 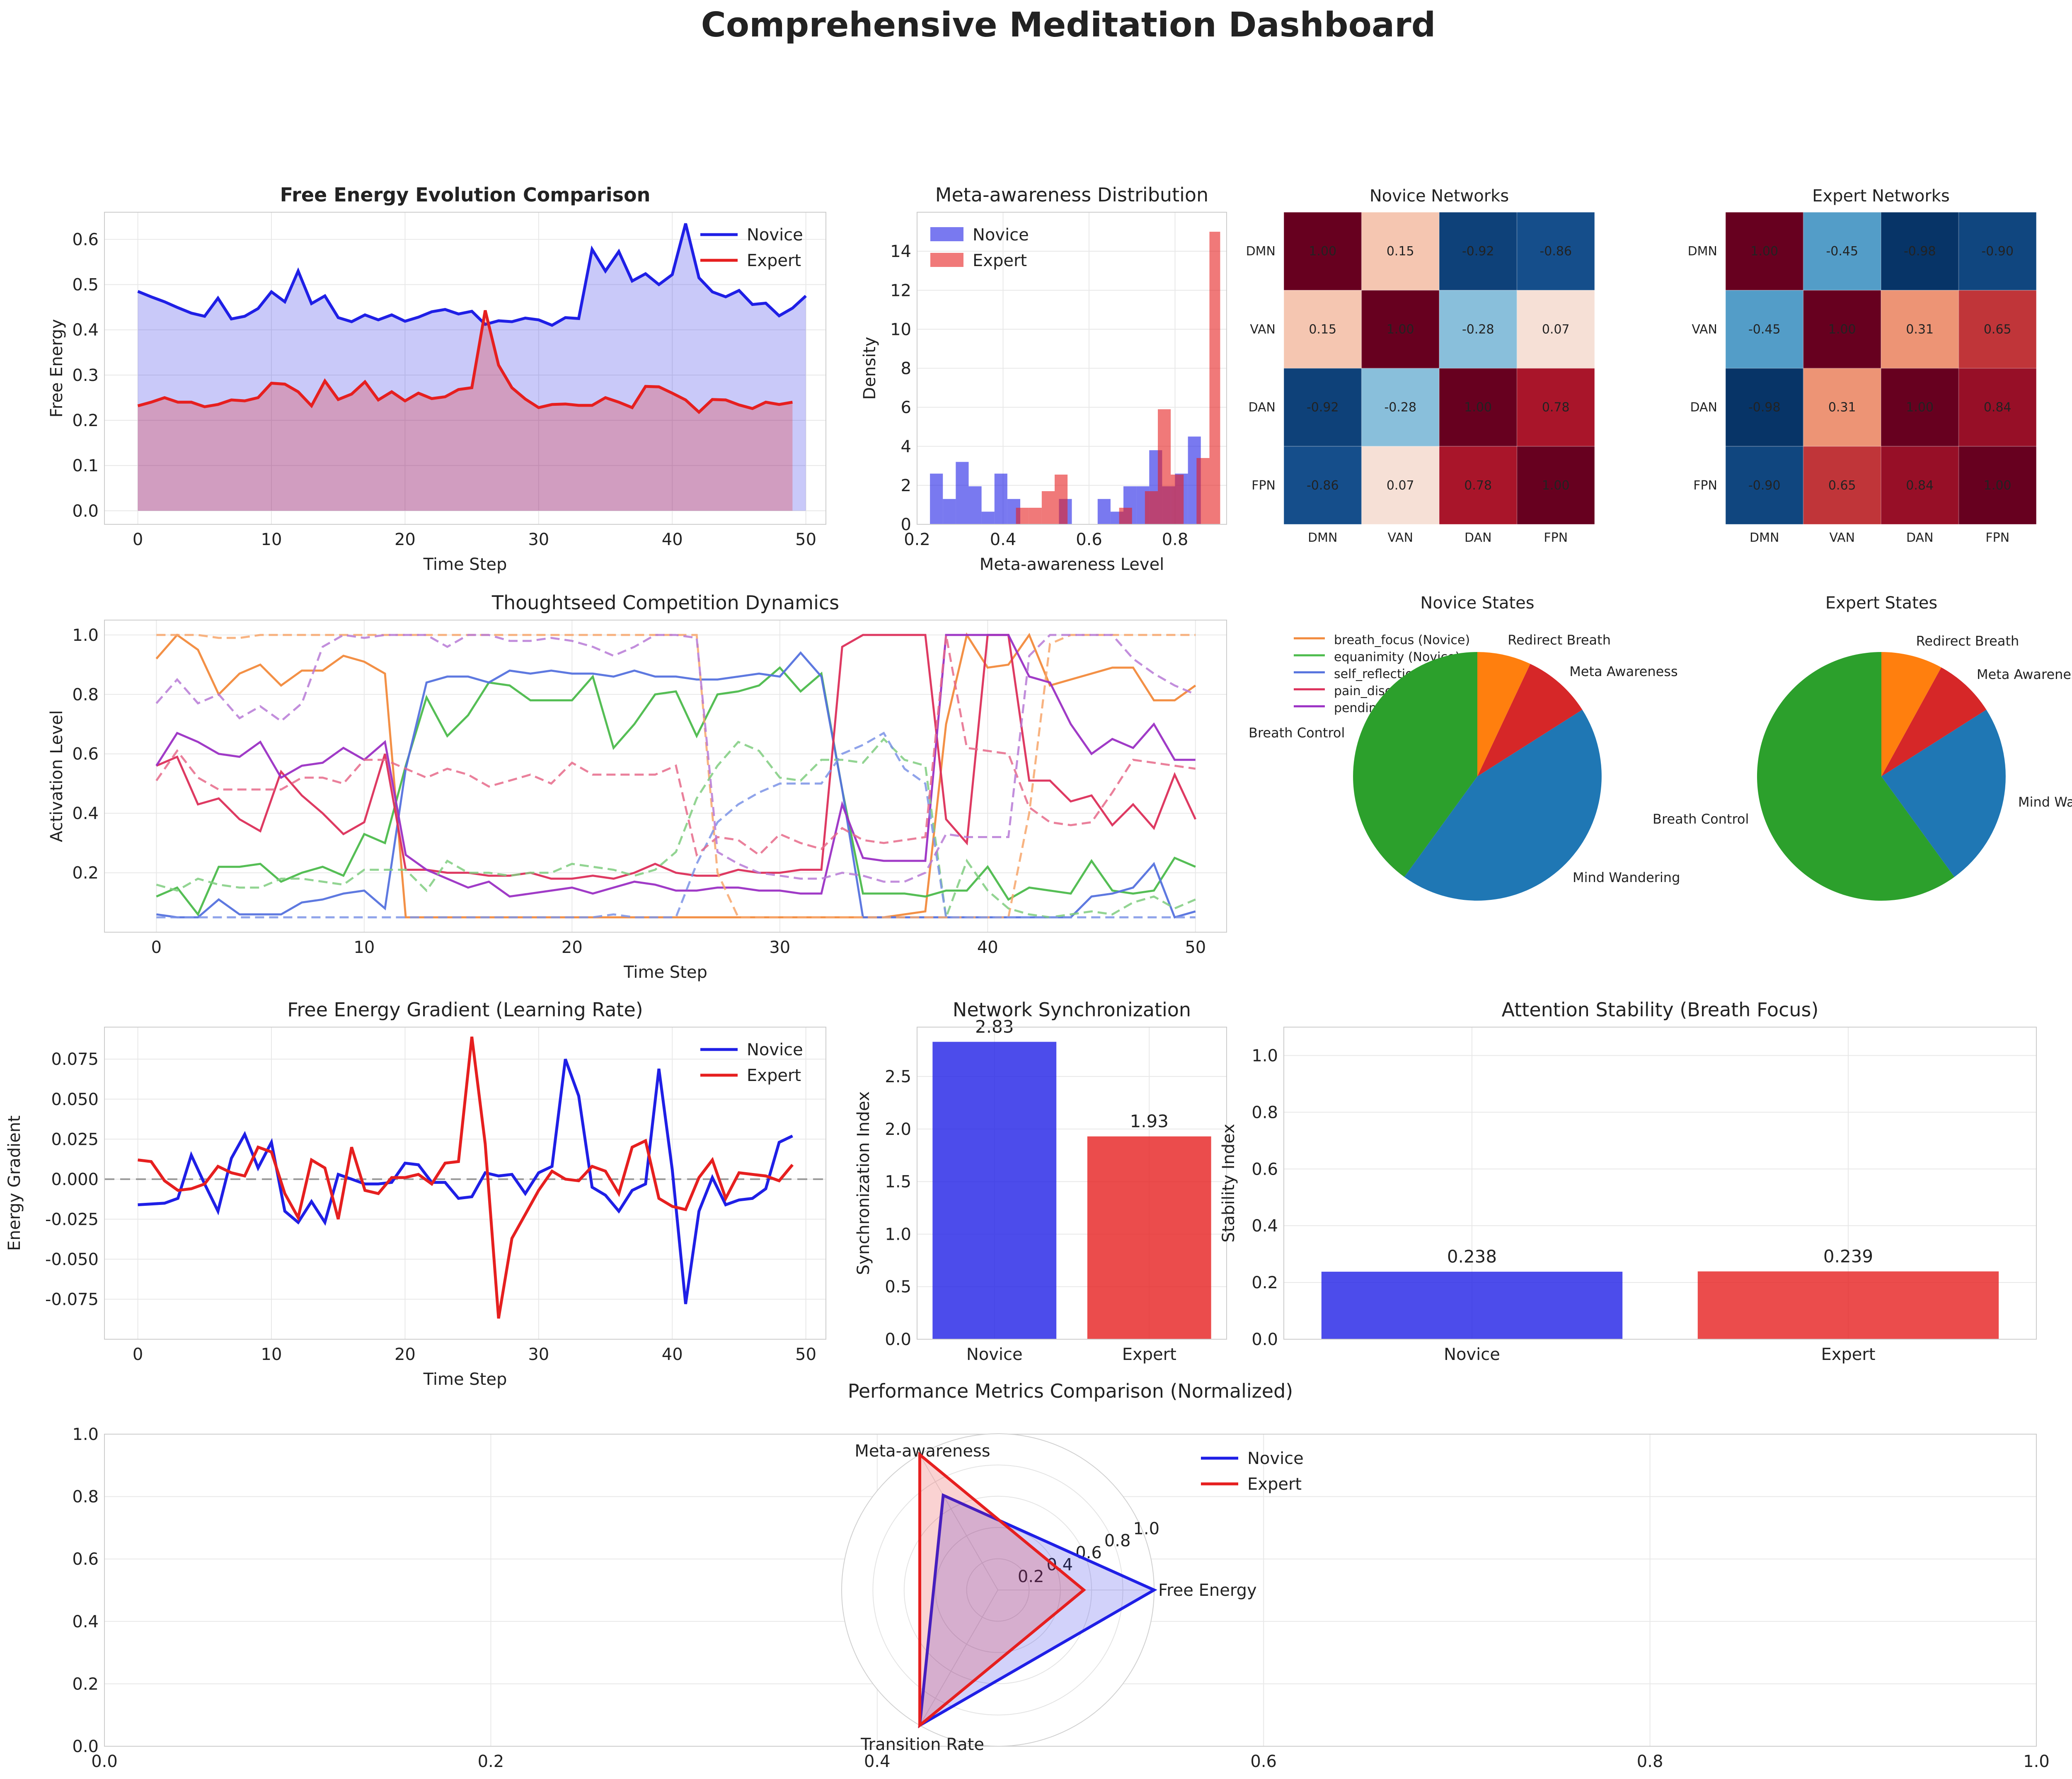 What do you see at coordinates (104, 1761) in the screenshot?
I see `x-tick-label: 0.0` at bounding box center [104, 1761].